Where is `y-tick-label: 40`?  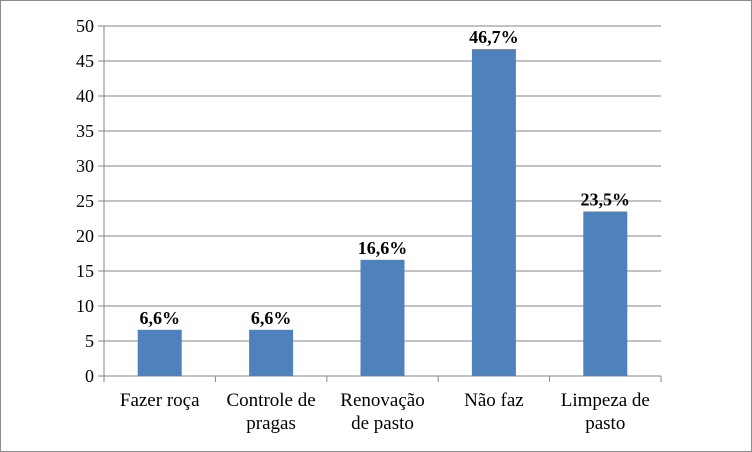 y-tick-label: 40 is located at coordinates (85, 96).